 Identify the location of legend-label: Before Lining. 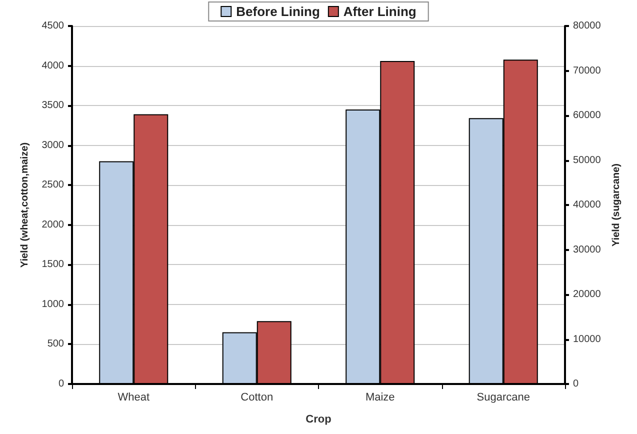
(278, 11).